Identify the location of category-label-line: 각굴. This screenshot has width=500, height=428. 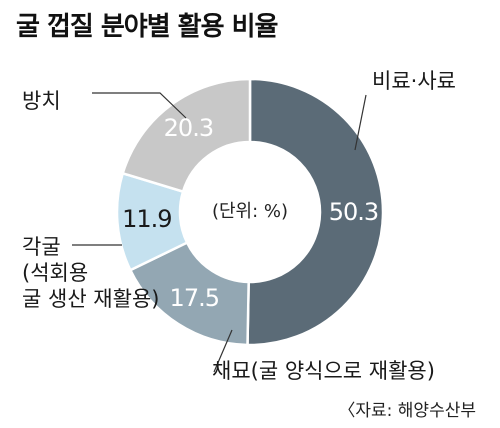
(41, 247).